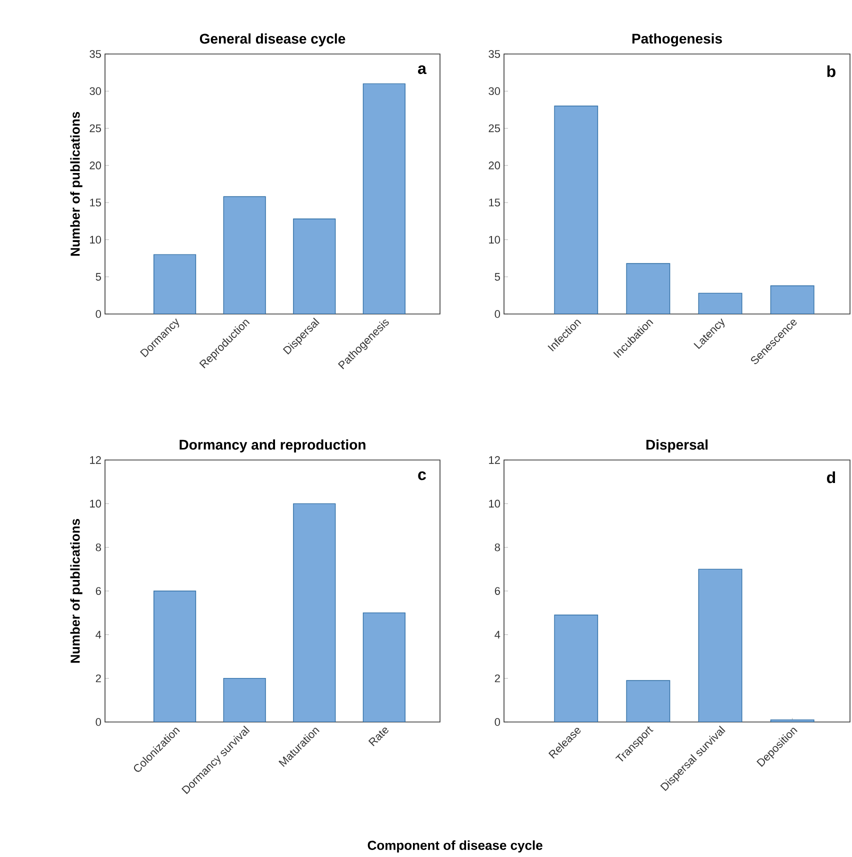 The width and height of the screenshot is (852, 857). What do you see at coordinates (422, 69) in the screenshot?
I see `annotation: a` at bounding box center [422, 69].